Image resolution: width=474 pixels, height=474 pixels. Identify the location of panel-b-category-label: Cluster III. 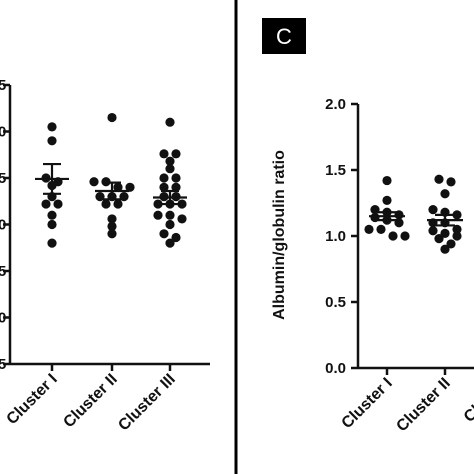
(147, 403).